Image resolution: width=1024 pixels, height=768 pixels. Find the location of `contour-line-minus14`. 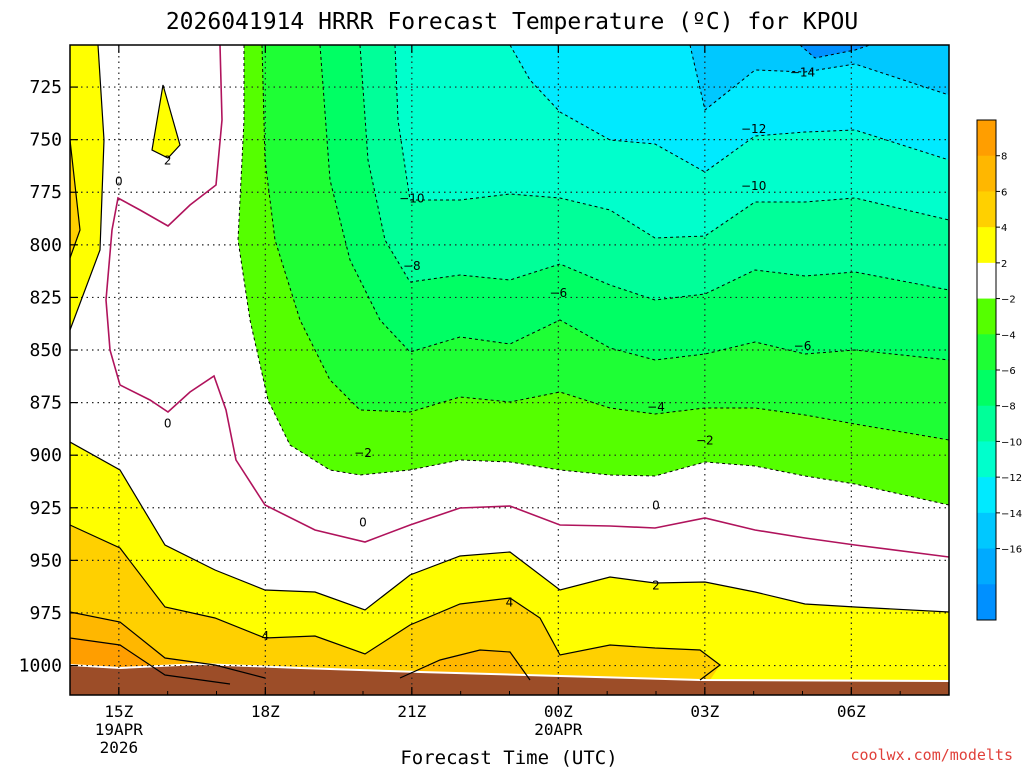

contour-line-minus14 is located at coordinates (819, 78).